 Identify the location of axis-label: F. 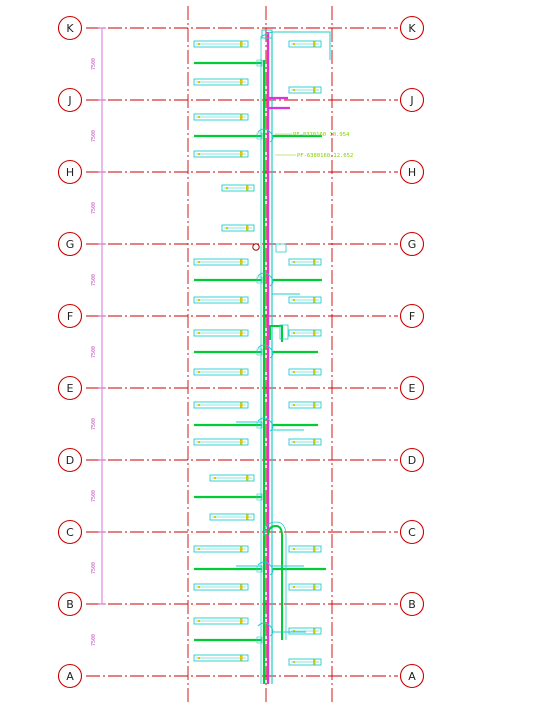
(412, 316).